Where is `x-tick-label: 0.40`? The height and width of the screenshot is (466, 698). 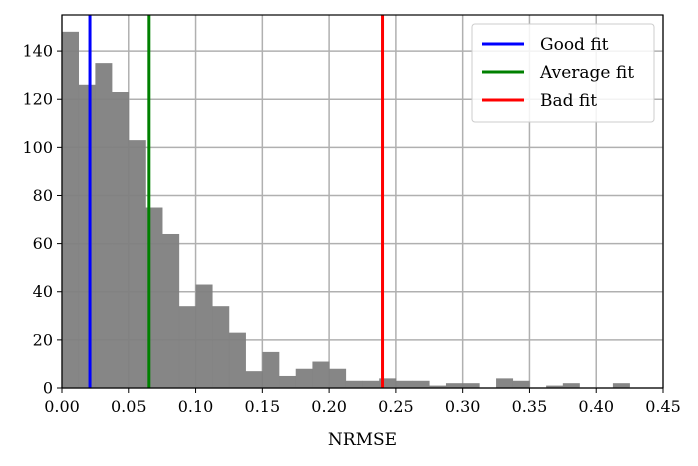 x-tick-label: 0.40 is located at coordinates (596, 406).